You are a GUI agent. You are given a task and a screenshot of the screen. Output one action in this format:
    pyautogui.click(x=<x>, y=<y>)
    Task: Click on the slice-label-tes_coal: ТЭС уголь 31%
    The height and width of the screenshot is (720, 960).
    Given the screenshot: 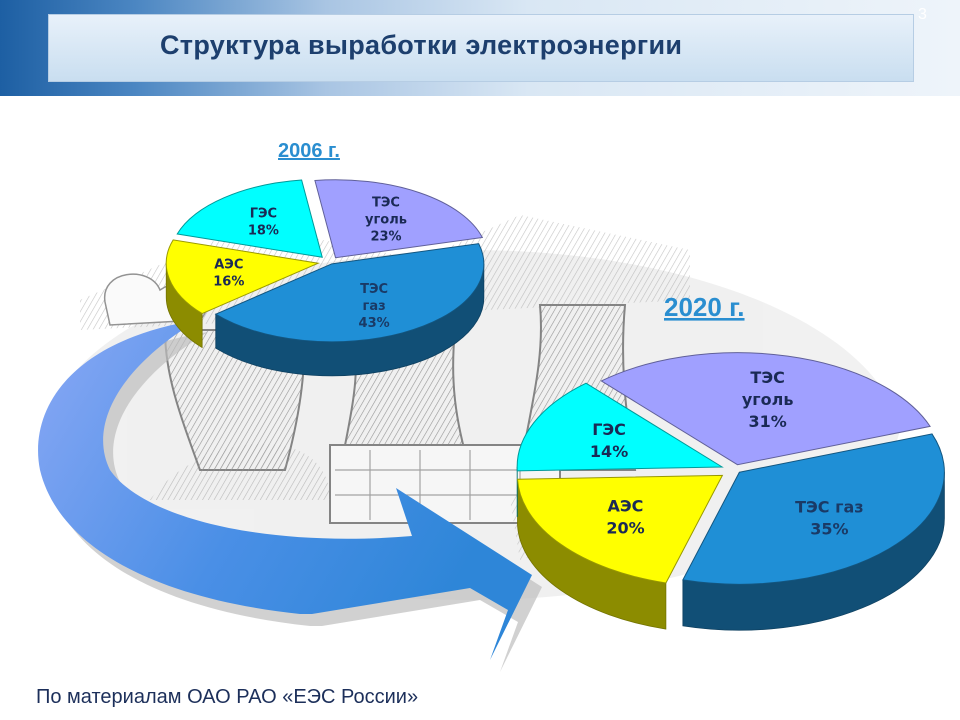 What is the action you would take?
    pyautogui.click(x=768, y=399)
    